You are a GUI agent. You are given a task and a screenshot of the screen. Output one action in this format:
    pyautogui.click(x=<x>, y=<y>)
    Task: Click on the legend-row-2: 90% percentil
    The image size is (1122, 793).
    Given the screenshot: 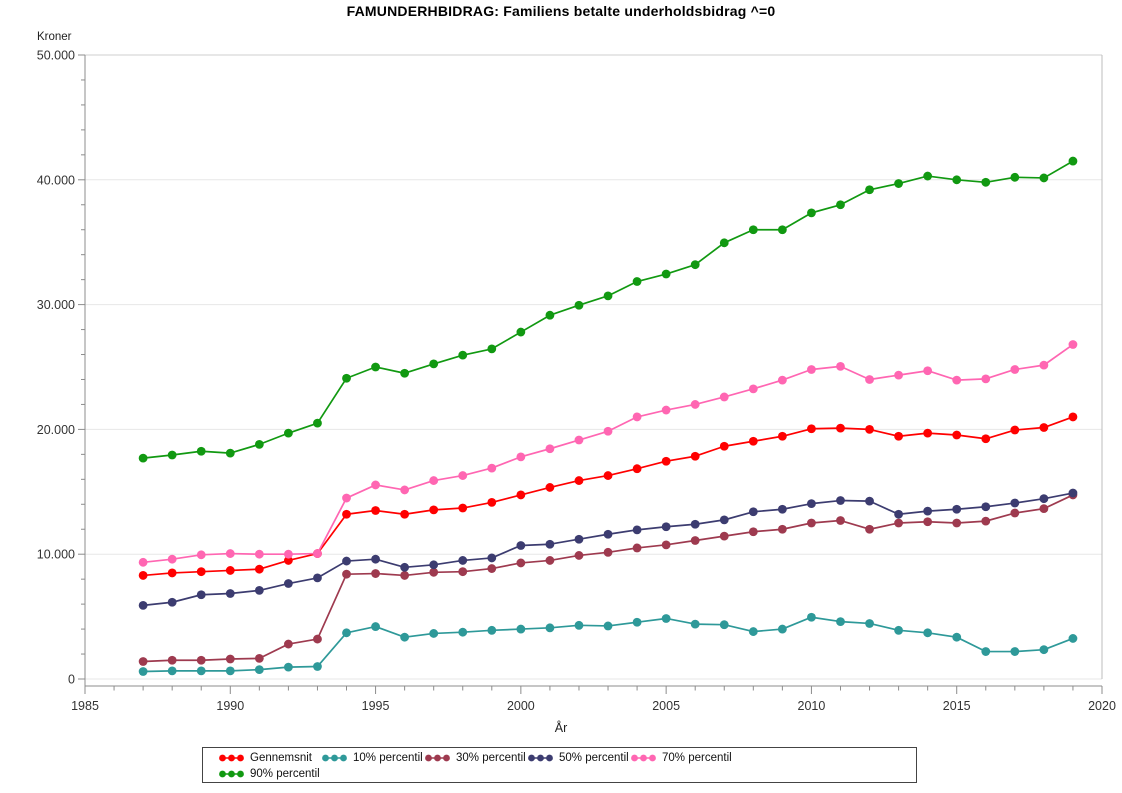 What is the action you would take?
    pyautogui.click(x=567, y=774)
    